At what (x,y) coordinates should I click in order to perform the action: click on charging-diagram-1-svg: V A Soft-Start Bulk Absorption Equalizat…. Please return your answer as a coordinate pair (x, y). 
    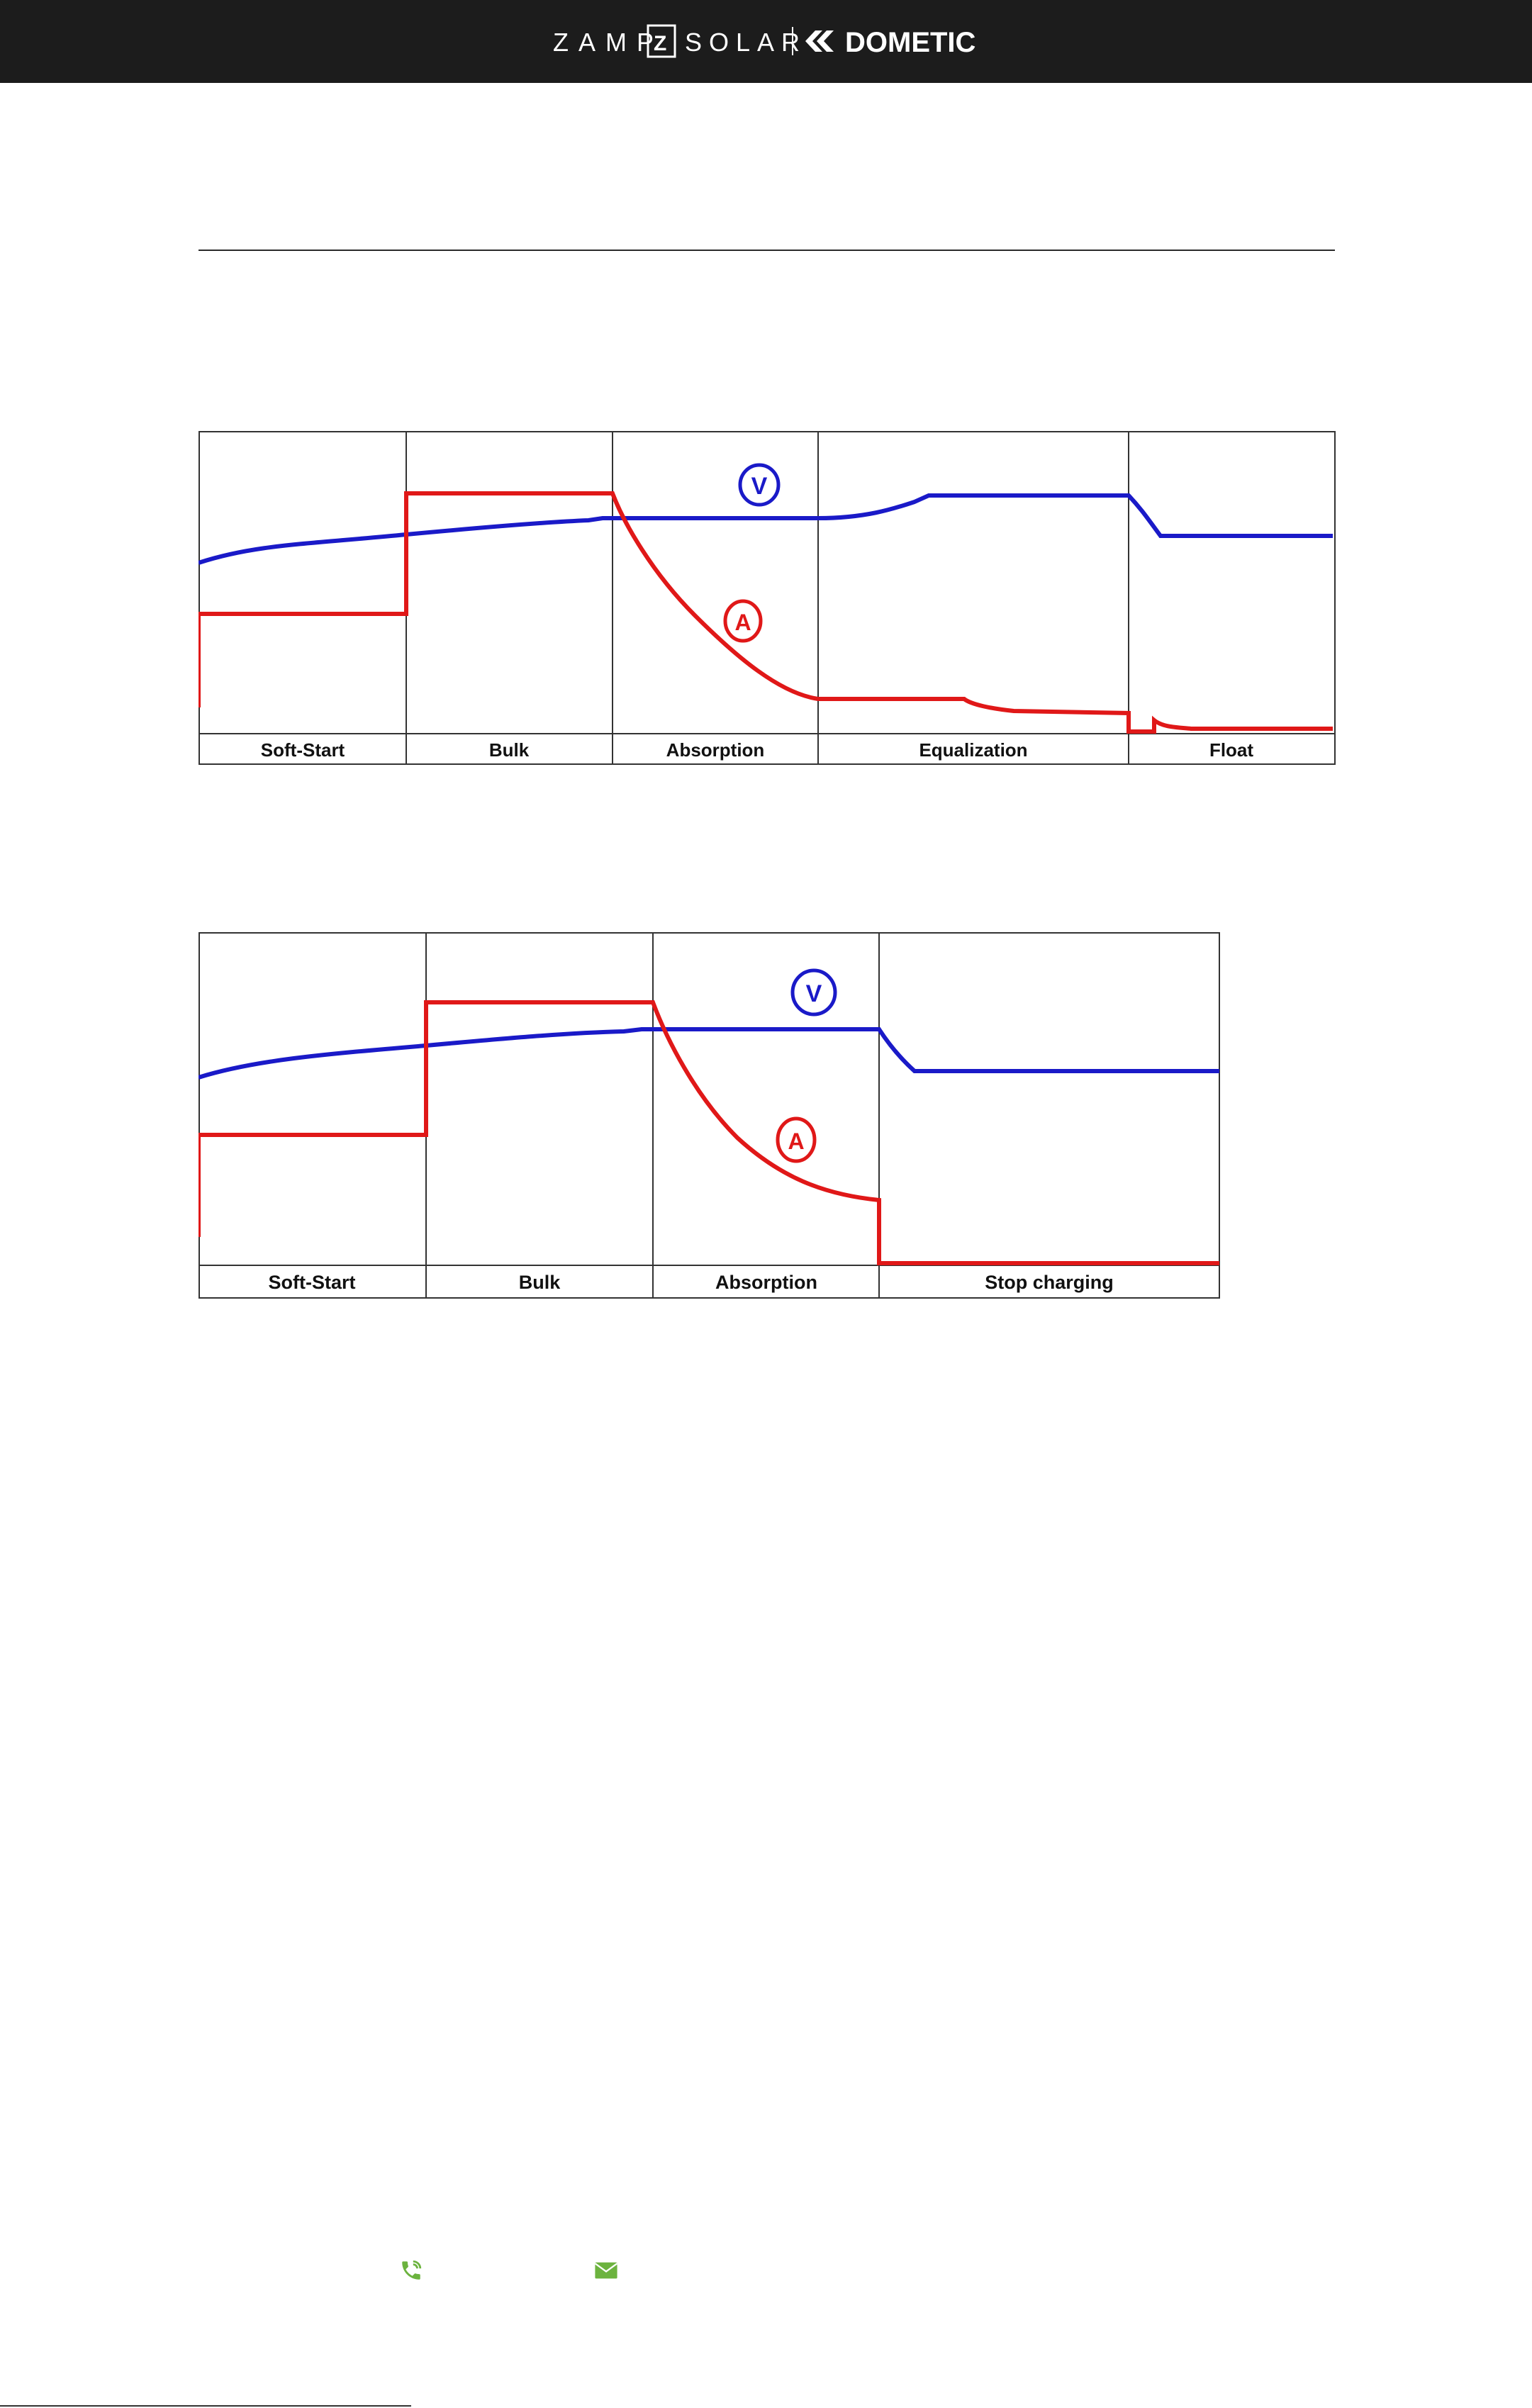
    Looking at the image, I should click on (767, 598).